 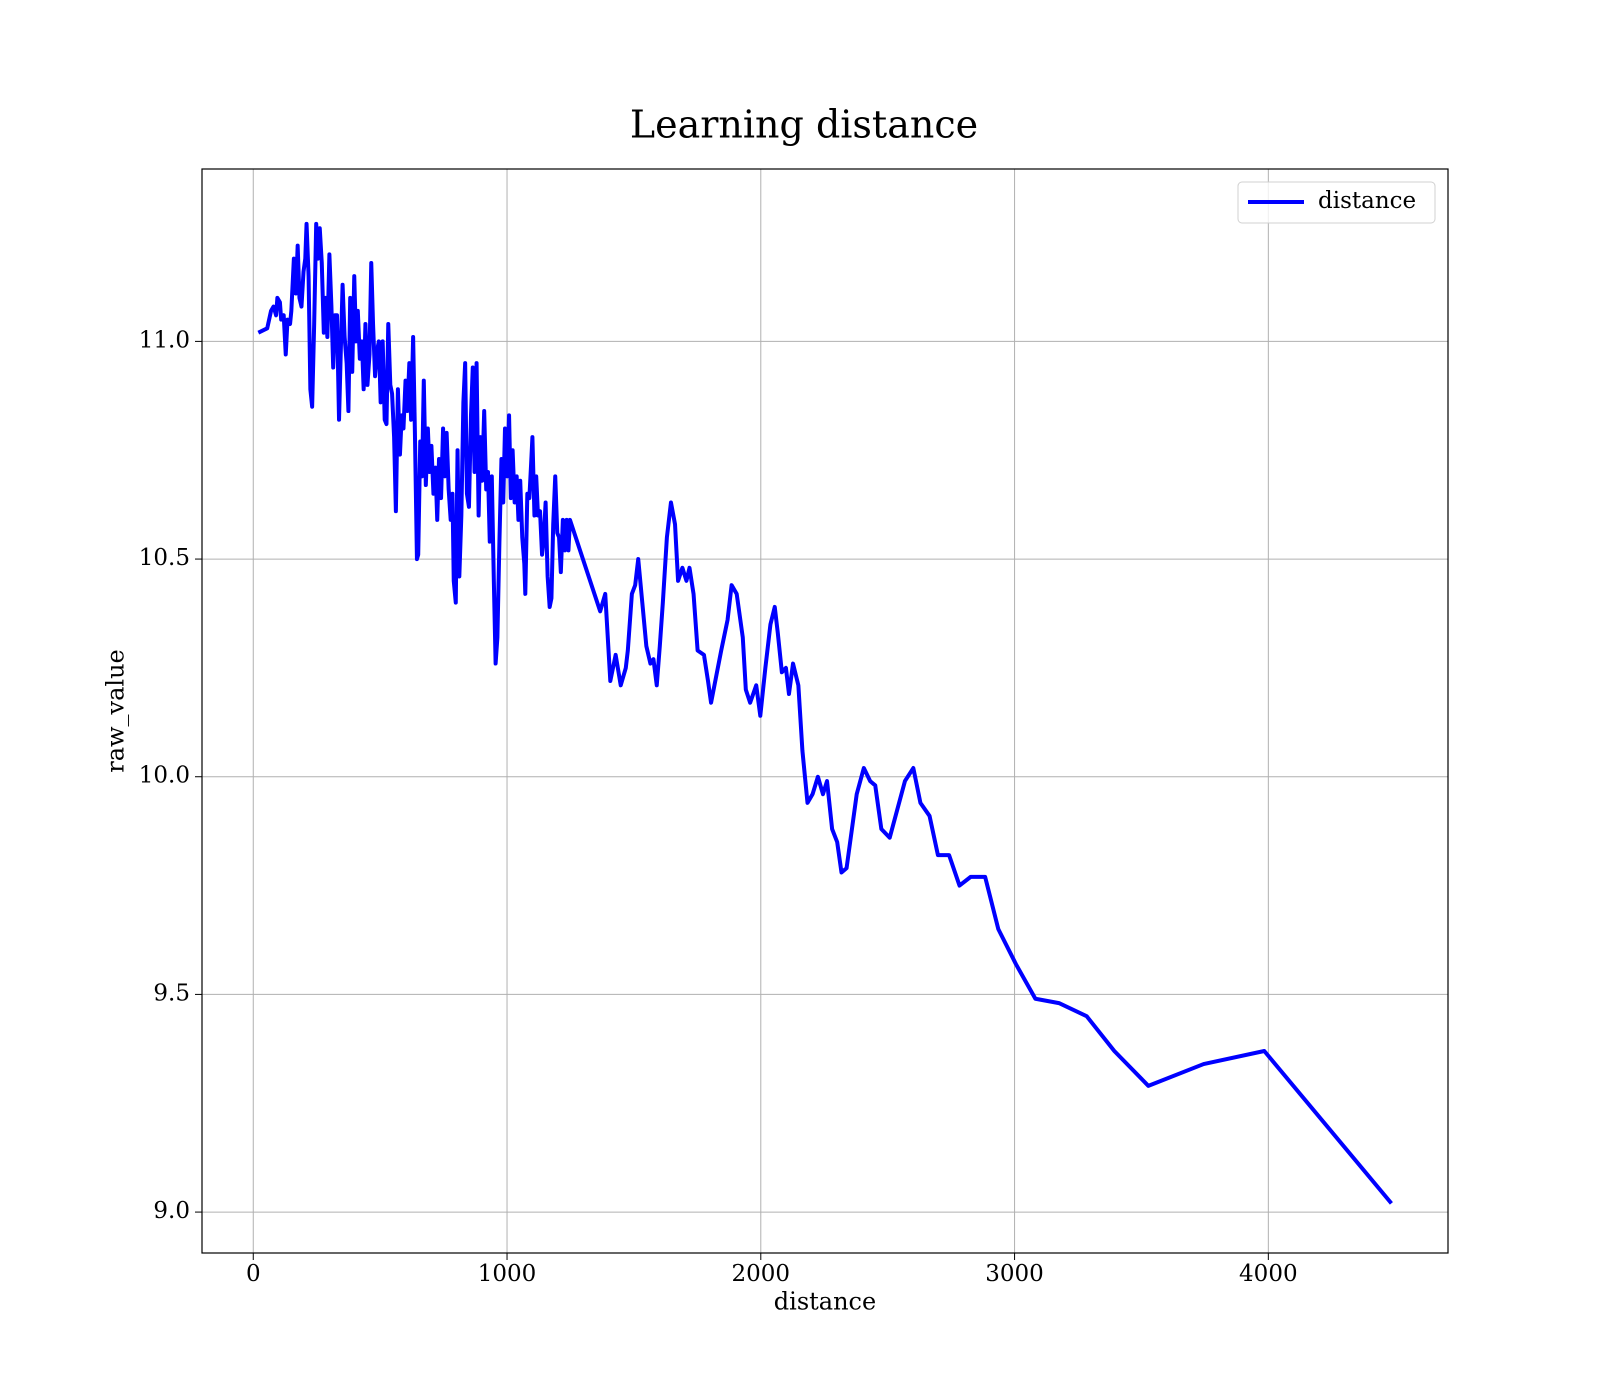 What do you see at coordinates (1268, 1274) in the screenshot?
I see `x-tick-label: 4000` at bounding box center [1268, 1274].